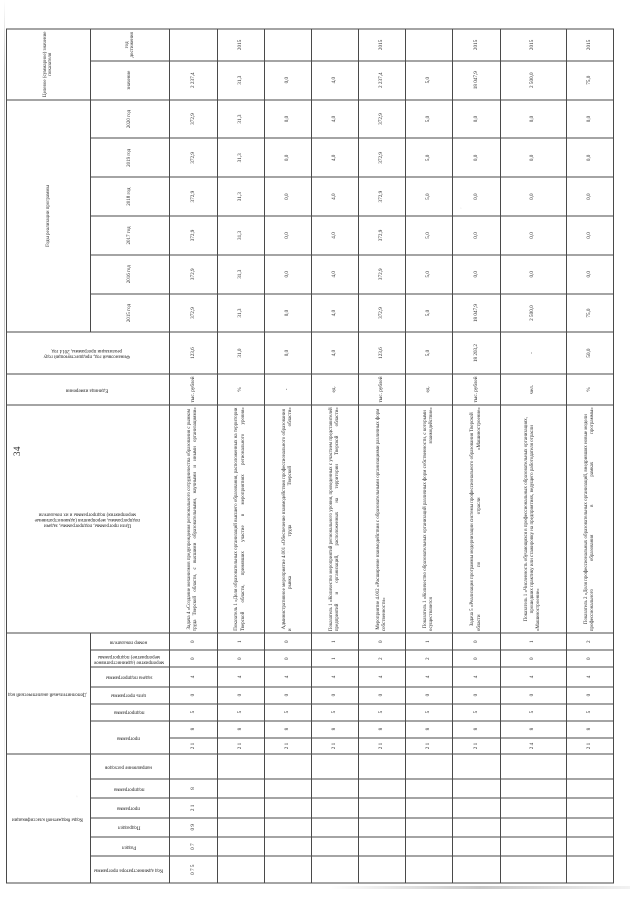 The image size is (640, 905). I want to click on cell-year-2019: 0,0, so click(288, 157).